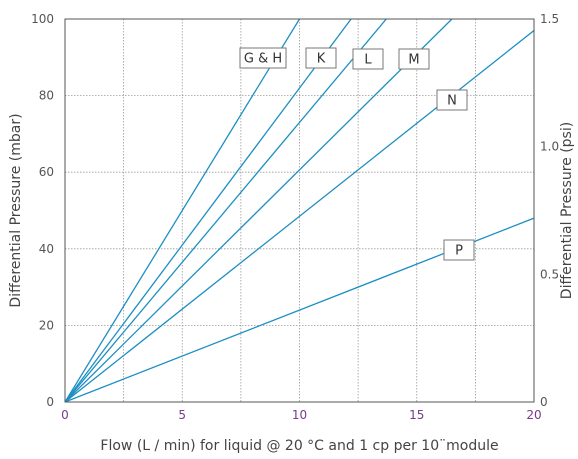 The image size is (578, 459). What do you see at coordinates (46, 249) in the screenshot?
I see `y-tick-label: 40` at bounding box center [46, 249].